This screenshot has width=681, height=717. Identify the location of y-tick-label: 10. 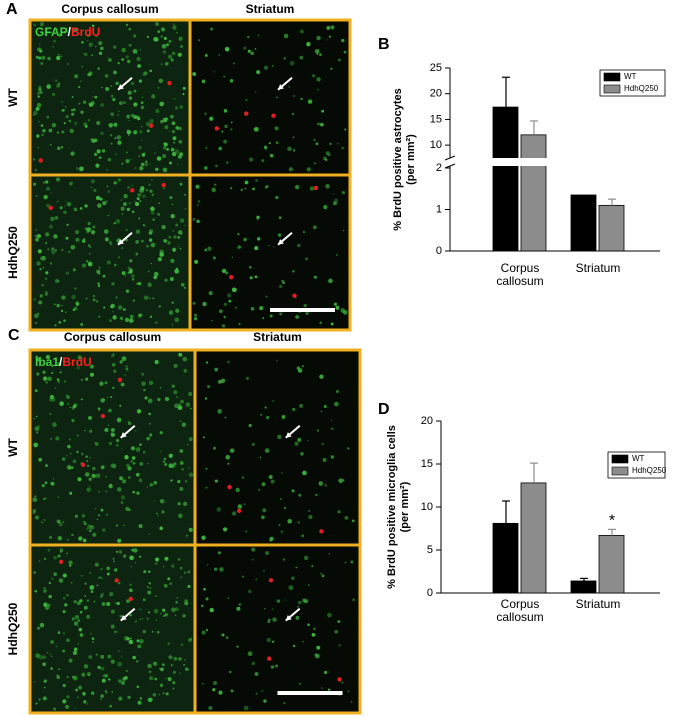
(436, 145).